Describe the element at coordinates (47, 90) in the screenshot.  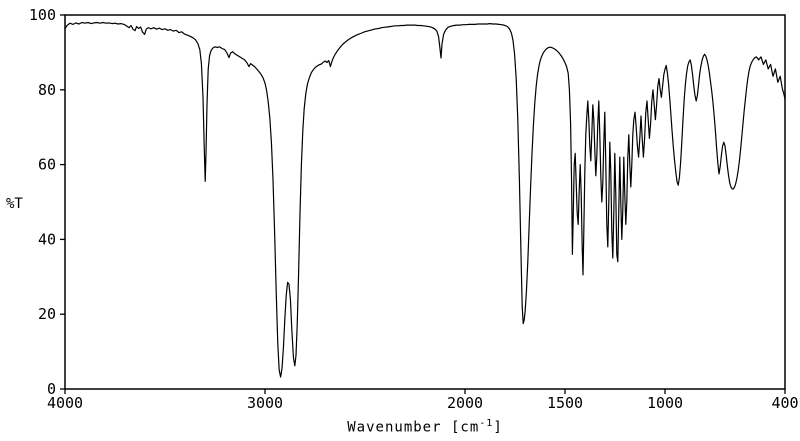
I see `y-axis-tick-label: 80` at that location.